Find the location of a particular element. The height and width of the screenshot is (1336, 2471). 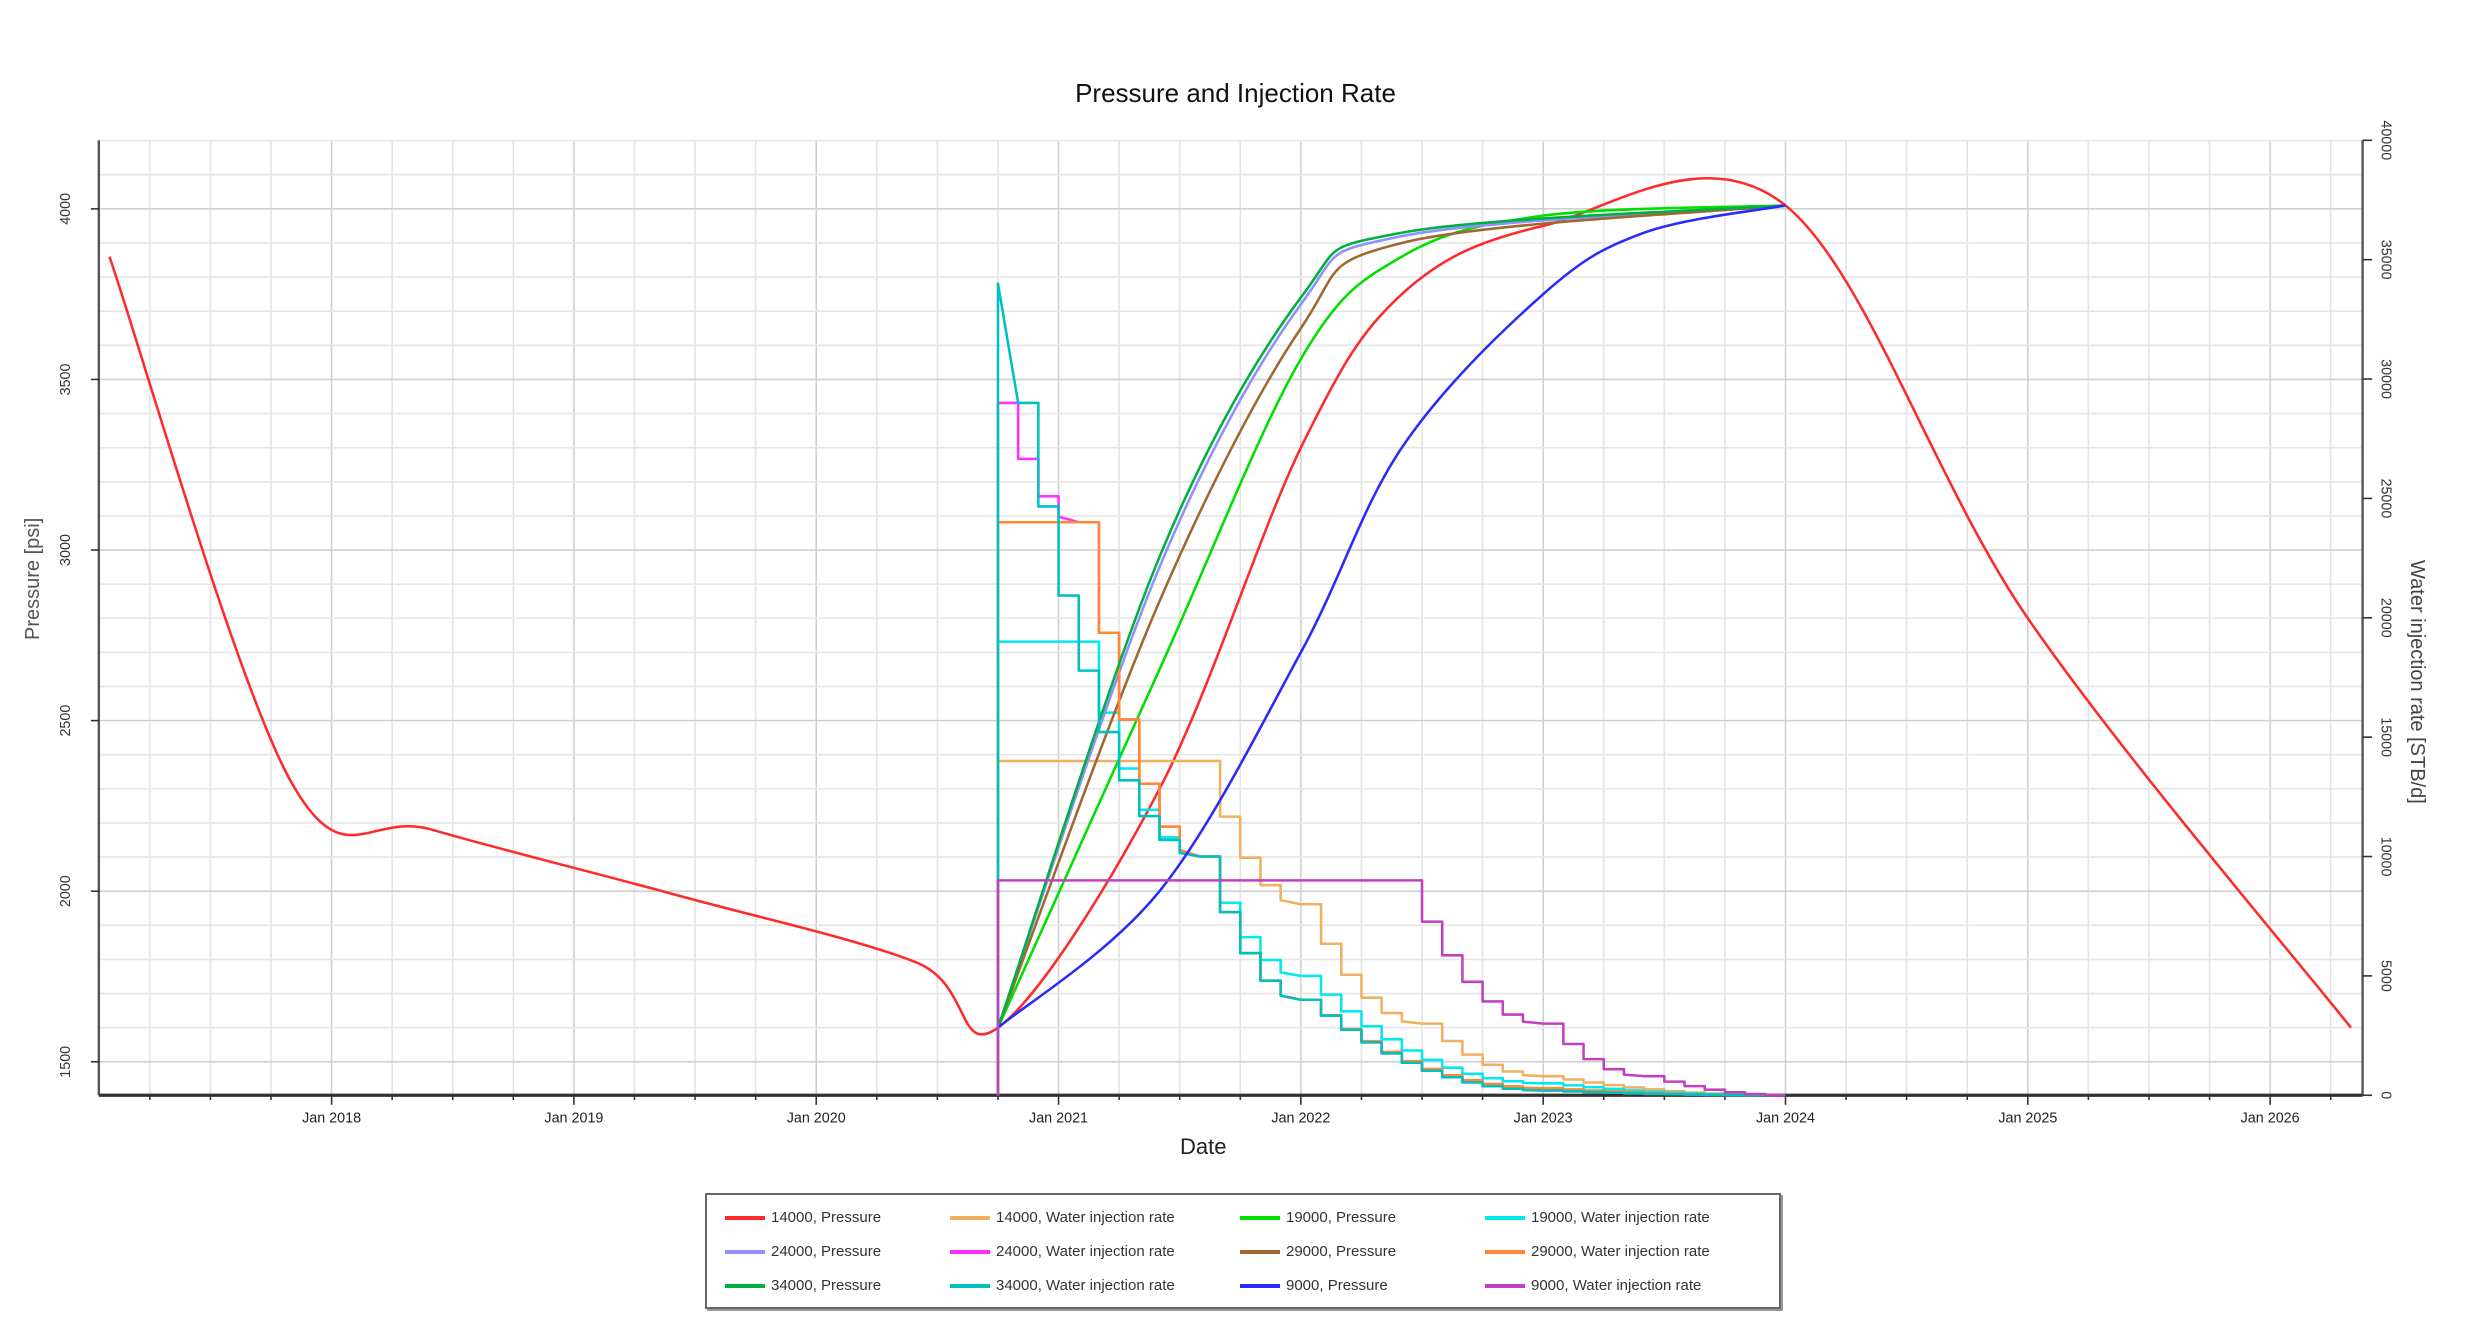

legend-item: 19000, Water injection rate is located at coordinates (1597, 1217).